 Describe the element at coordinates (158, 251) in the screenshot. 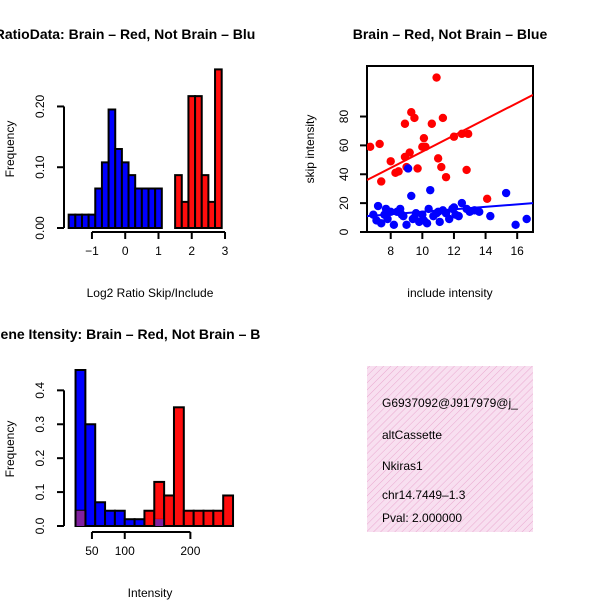

I see `x-tick-label-2: 1` at that location.